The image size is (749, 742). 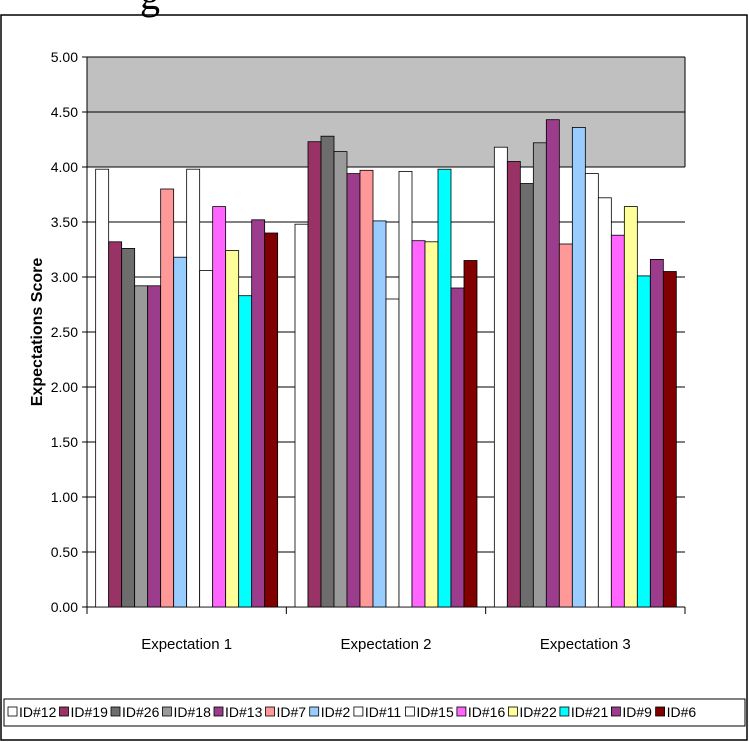 I want to click on legend-label: ID#26, so click(x=141, y=712).